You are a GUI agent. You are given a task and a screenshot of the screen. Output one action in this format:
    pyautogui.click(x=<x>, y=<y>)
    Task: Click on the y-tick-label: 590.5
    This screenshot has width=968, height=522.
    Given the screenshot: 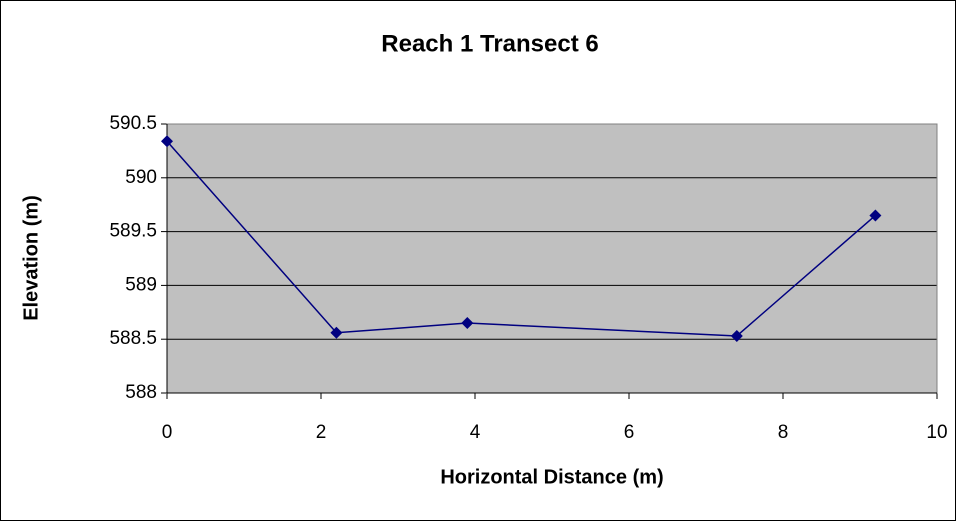 What is the action you would take?
    pyautogui.click(x=133, y=123)
    